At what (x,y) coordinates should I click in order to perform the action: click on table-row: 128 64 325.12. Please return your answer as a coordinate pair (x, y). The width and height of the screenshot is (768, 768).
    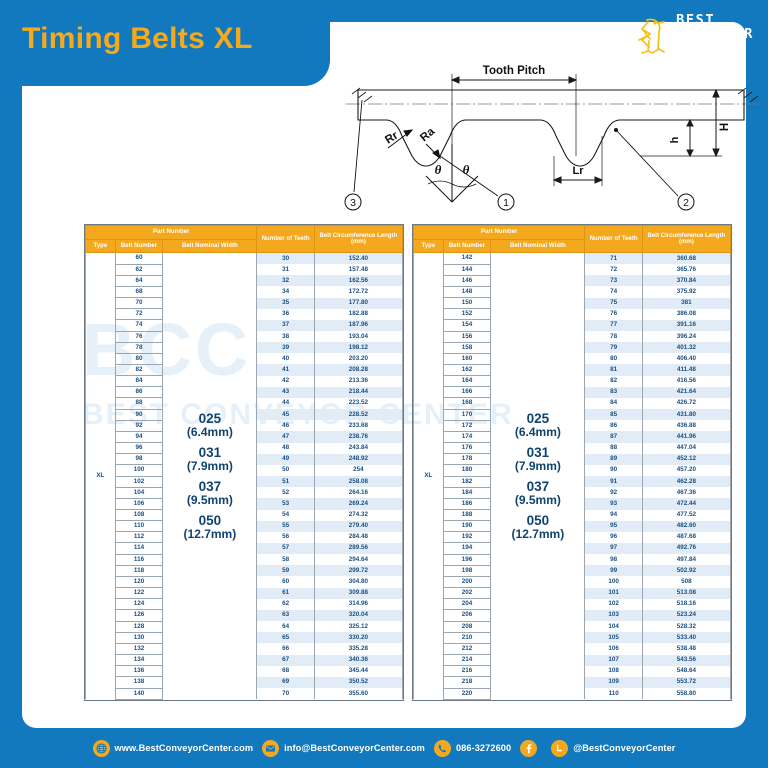
    Looking at the image, I should click on (245, 627).